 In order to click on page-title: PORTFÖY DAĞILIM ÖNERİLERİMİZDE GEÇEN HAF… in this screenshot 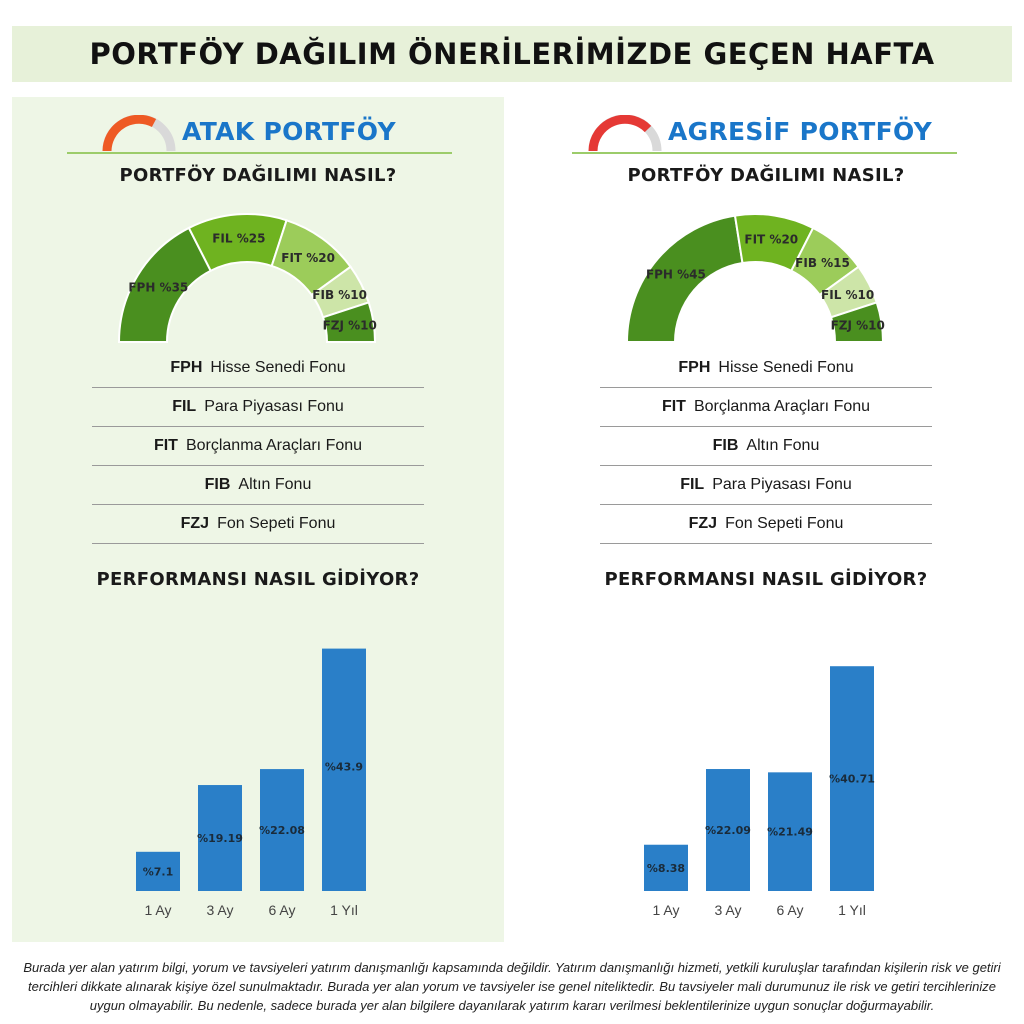, I will do `click(512, 54)`.